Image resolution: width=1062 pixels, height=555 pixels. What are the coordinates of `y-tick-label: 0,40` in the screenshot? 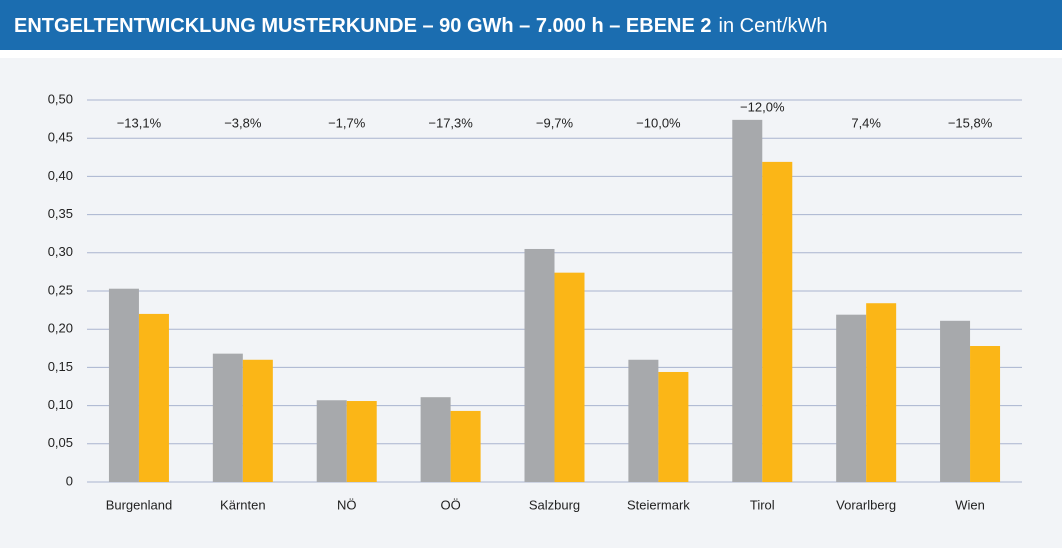 It's located at (60, 175).